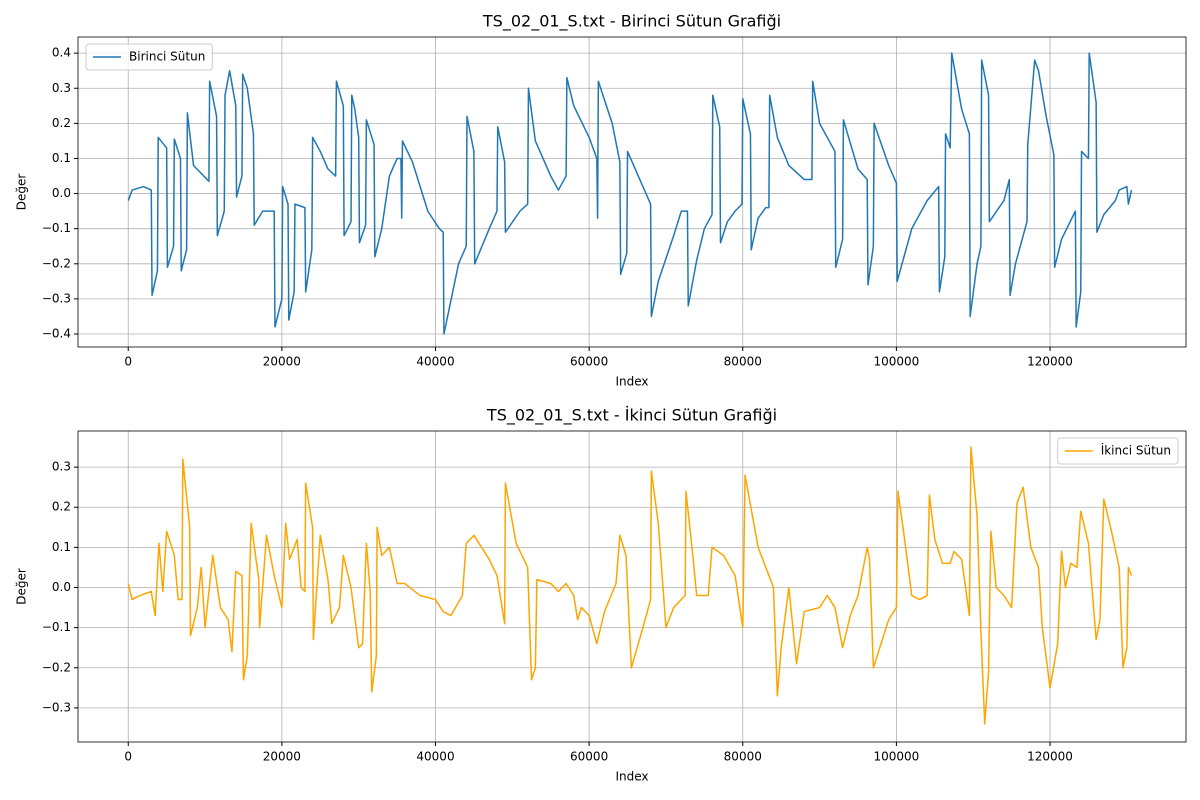 Image resolution: width=1200 pixels, height=800 pixels. Describe the element at coordinates (167, 57) in the screenshot. I see `legend-label: Birinci Sütun` at that location.